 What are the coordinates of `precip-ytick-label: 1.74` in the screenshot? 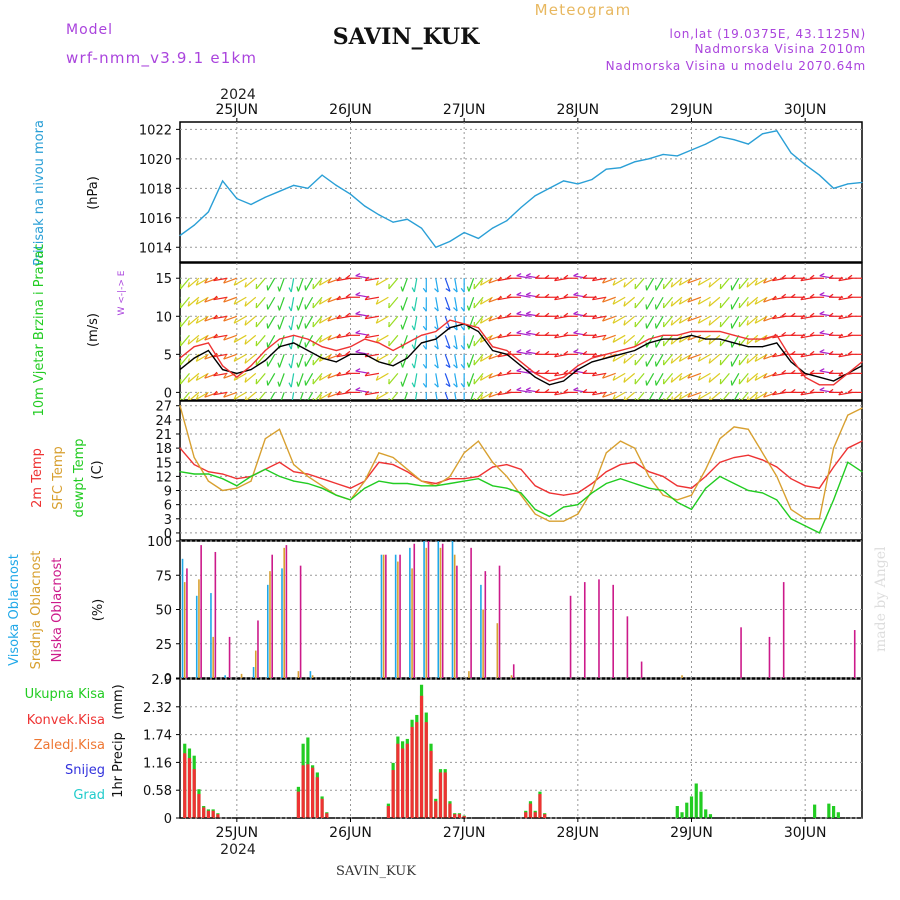 It's located at (157, 736).